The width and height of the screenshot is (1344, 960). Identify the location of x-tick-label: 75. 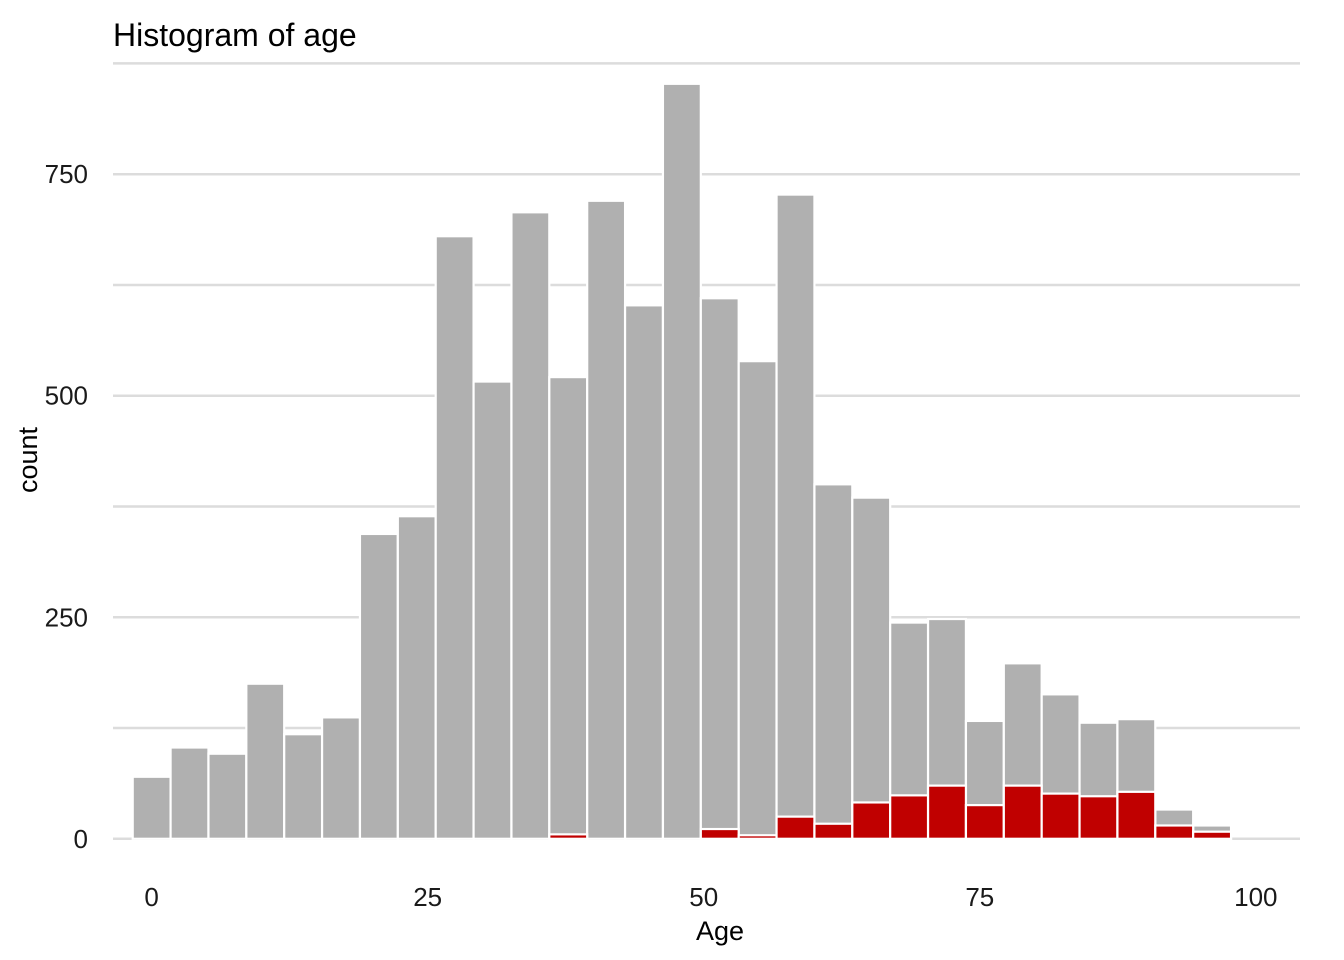
(979, 897).